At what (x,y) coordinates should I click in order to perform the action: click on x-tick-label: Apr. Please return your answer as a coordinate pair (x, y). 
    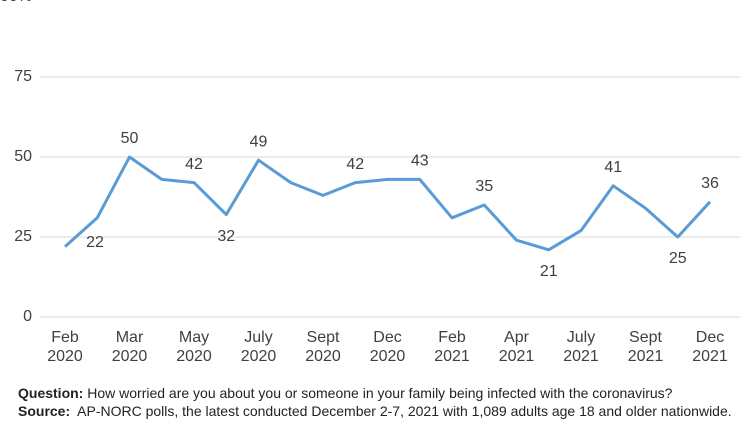
    Looking at the image, I should click on (517, 337).